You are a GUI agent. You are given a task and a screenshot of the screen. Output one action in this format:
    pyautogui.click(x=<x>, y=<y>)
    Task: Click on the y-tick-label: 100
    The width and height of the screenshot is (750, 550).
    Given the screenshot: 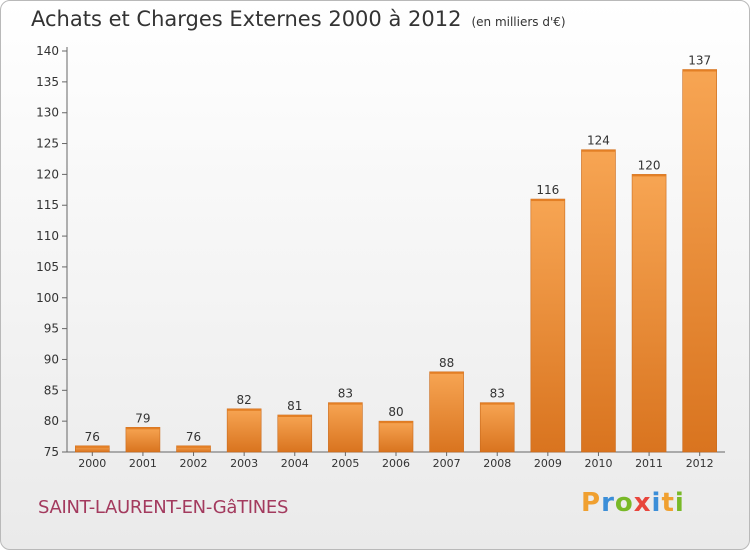 What is the action you would take?
    pyautogui.click(x=47, y=298)
    